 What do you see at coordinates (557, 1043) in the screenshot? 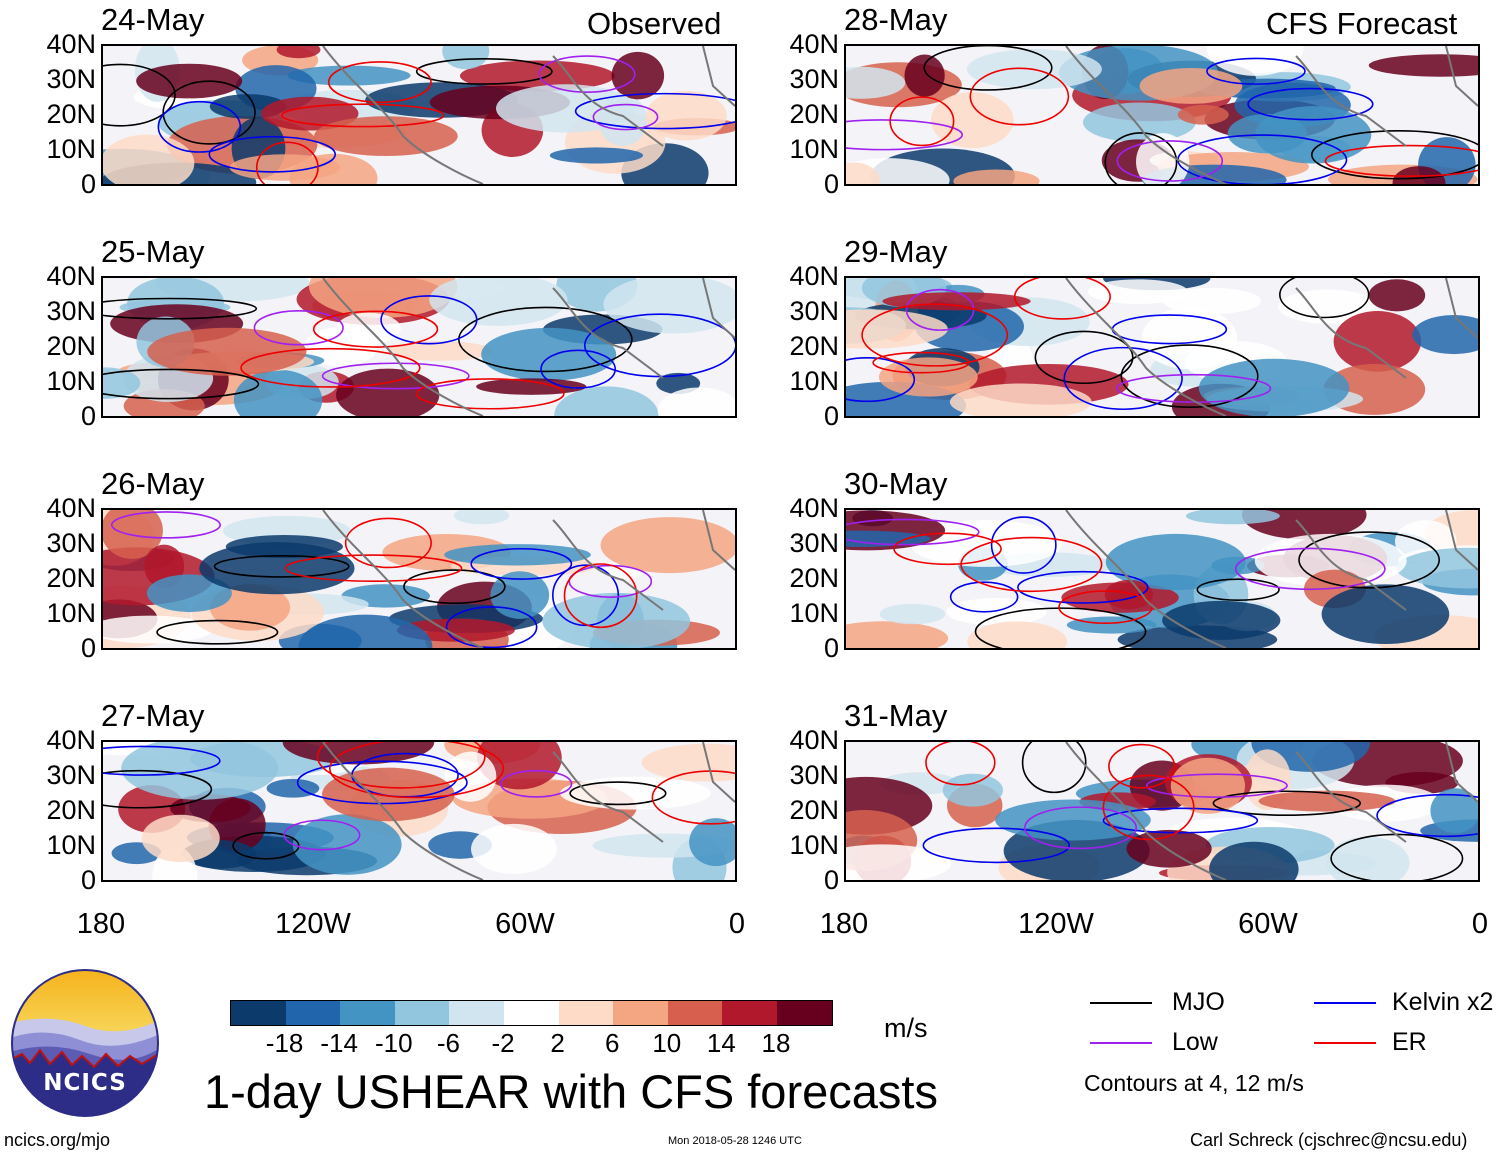
I see `colorbar-tick-label: 2` at bounding box center [557, 1043].